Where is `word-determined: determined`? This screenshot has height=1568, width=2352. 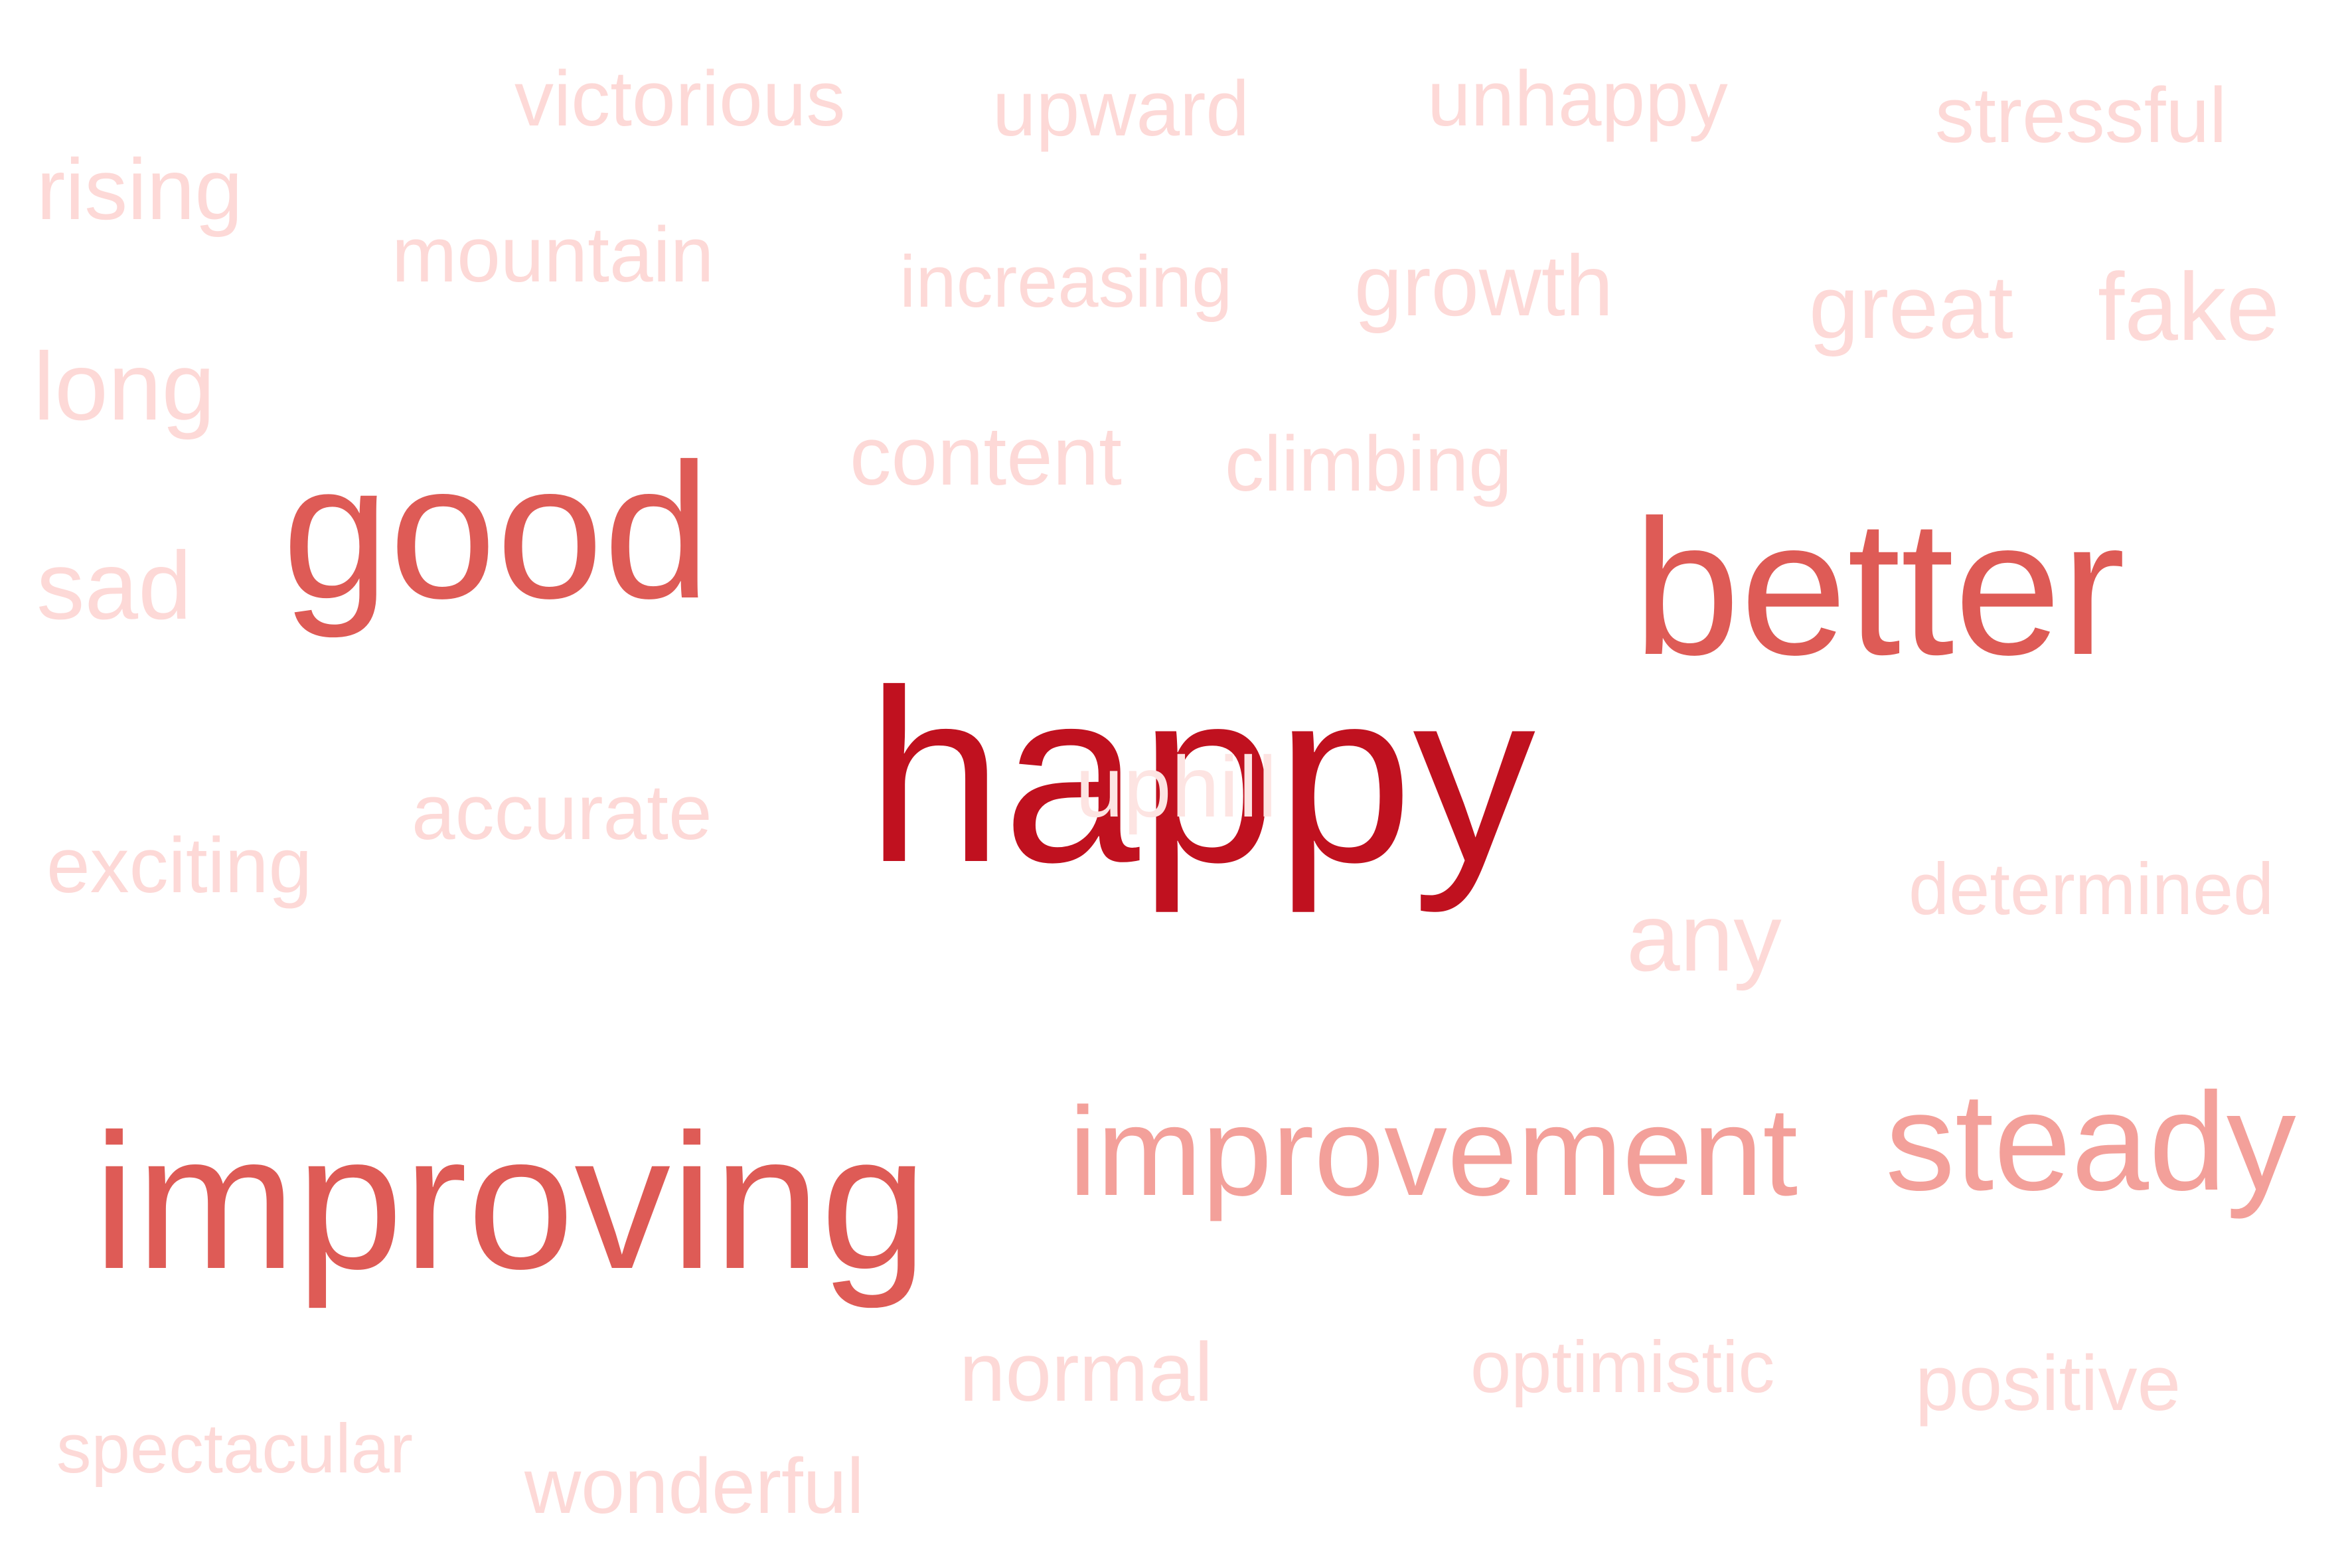 word-determined: determined is located at coordinates (2092, 889).